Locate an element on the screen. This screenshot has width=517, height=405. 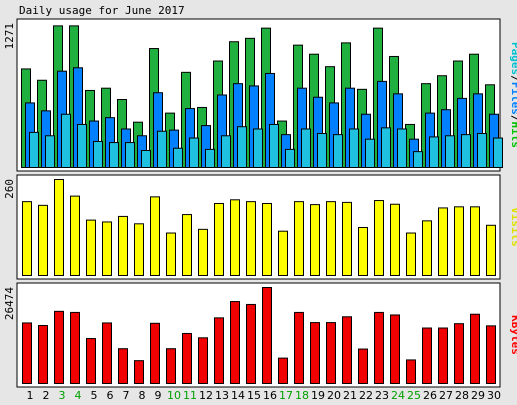
day-label-29: 29 is located at coordinates (478, 395).